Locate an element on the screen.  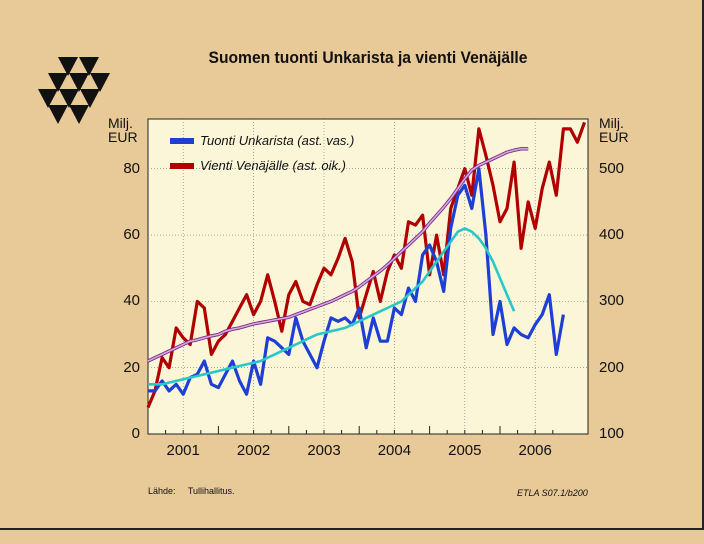
left-axis-unit: Milj. EUR is located at coordinates (123, 130).